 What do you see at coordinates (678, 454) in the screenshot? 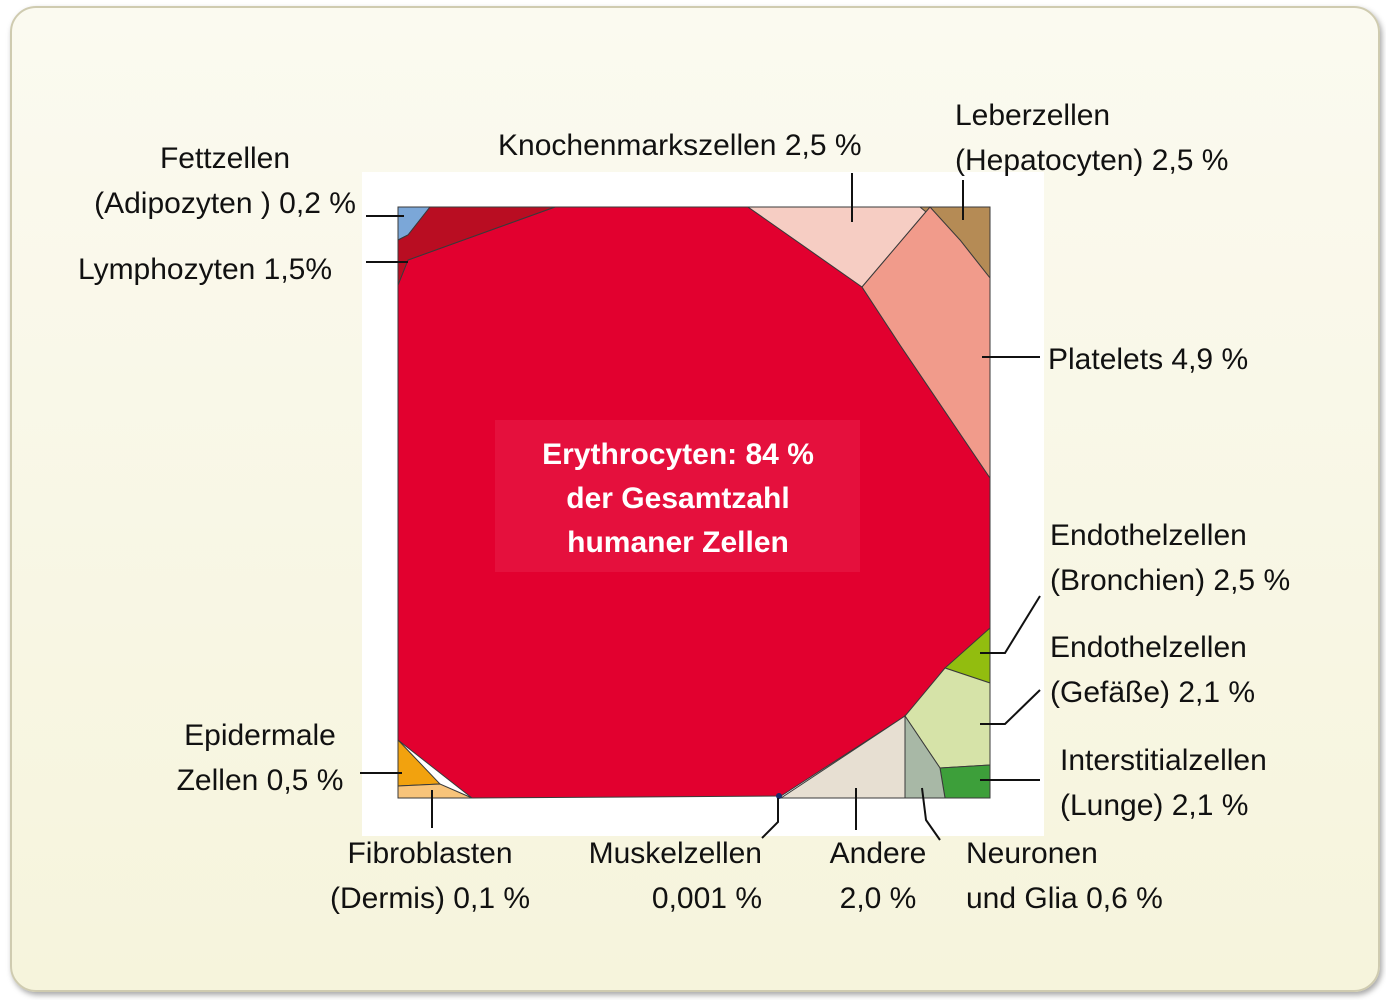
I see `center-label-line1: Erythrocyten: 84 %` at bounding box center [678, 454].